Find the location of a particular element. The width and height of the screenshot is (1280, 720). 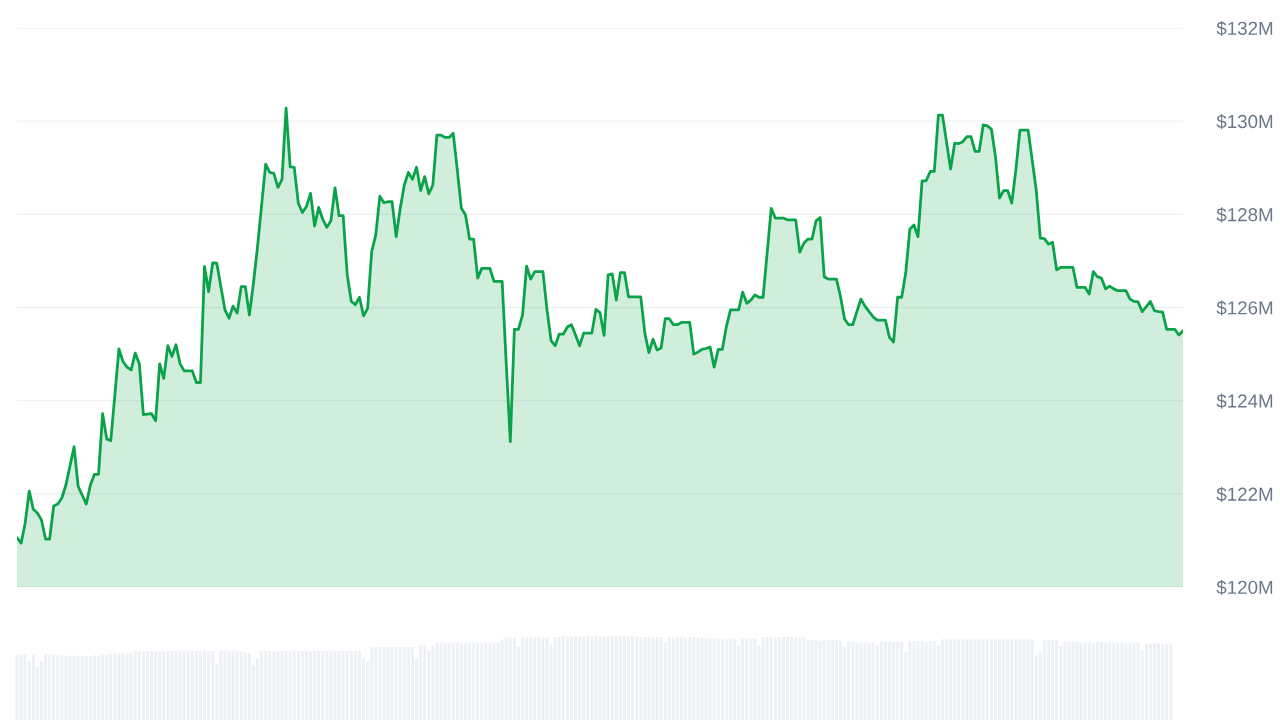

y-tick-label: $124M is located at coordinates (1244, 401).